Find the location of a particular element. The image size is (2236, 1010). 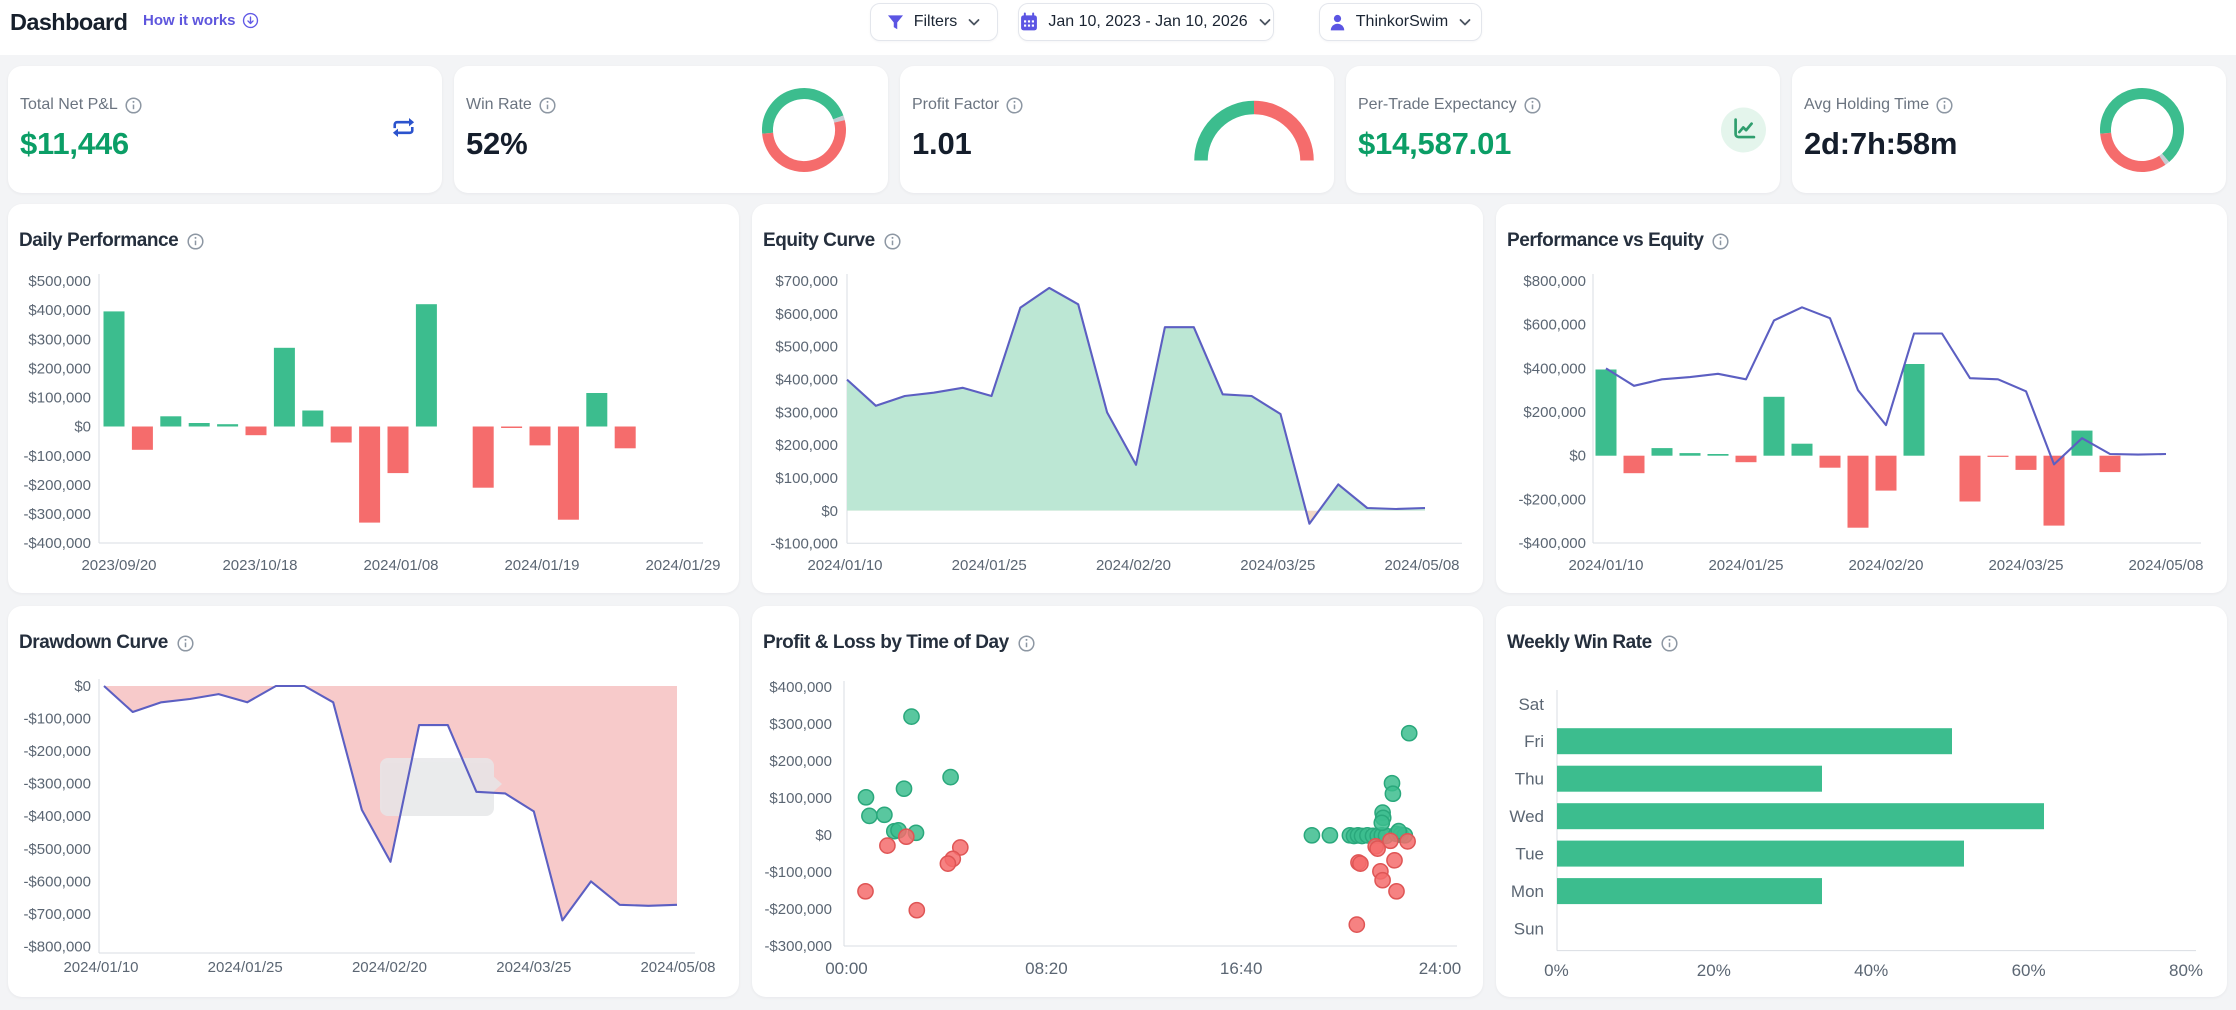

svg-text: 24:00 is located at coordinates (1440, 968).